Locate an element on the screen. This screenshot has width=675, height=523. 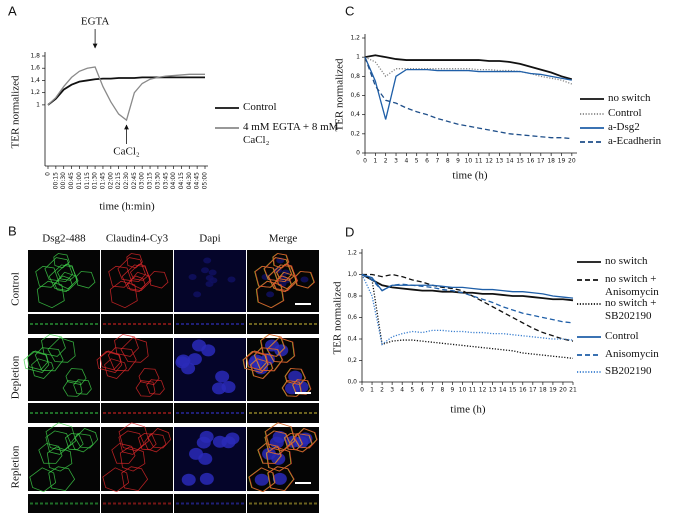
x-tick-label: 2 is located at coordinates (382, 390).